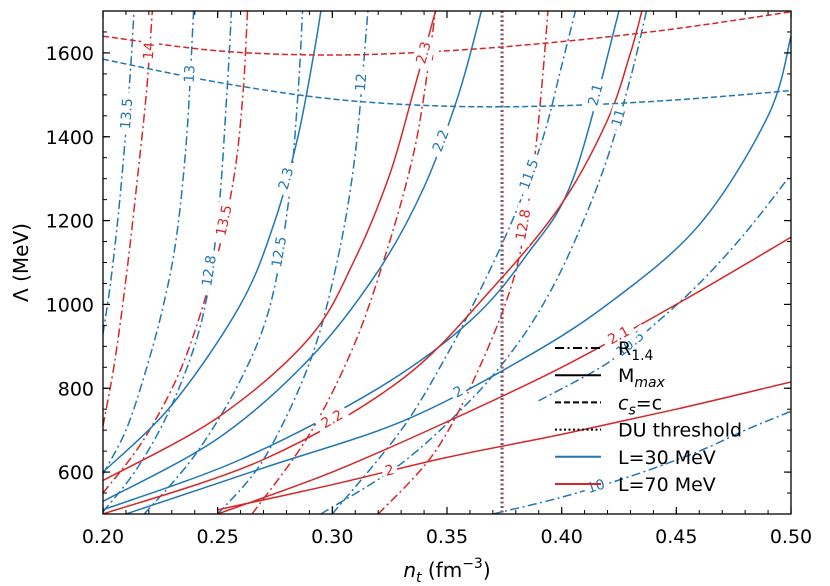 Image resolution: width=830 pixels, height=586 pixels. I want to click on y-tick-label: 600, so click(76, 473).